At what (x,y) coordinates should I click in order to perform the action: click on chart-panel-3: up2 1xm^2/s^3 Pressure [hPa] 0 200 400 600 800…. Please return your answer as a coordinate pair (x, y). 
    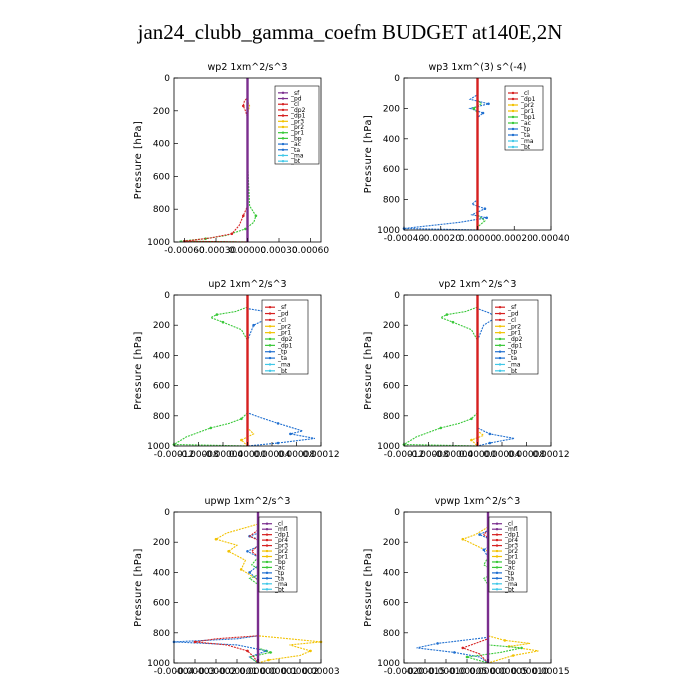
    Looking at the image, I should click on (236, 369).